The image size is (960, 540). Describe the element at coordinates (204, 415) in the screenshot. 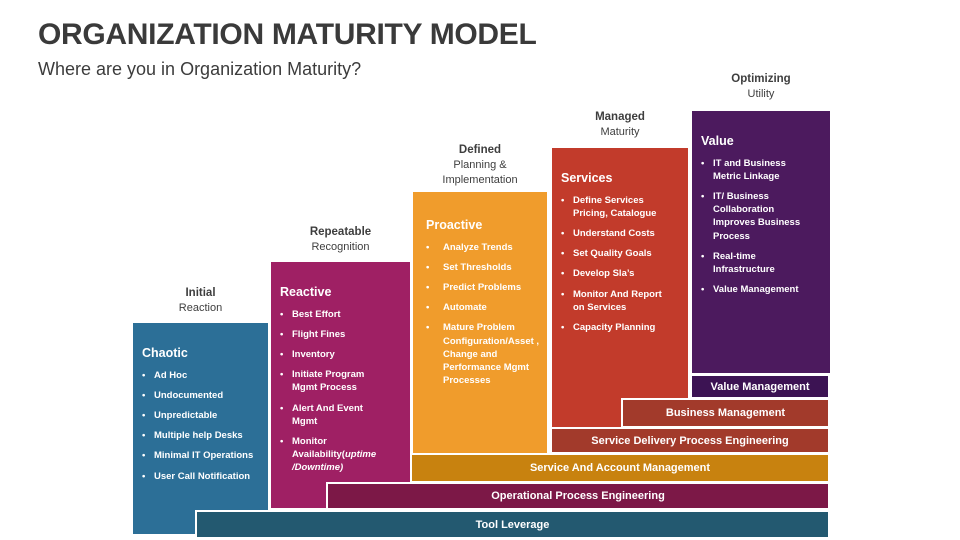

I see `list-item: Unpredictable` at that location.